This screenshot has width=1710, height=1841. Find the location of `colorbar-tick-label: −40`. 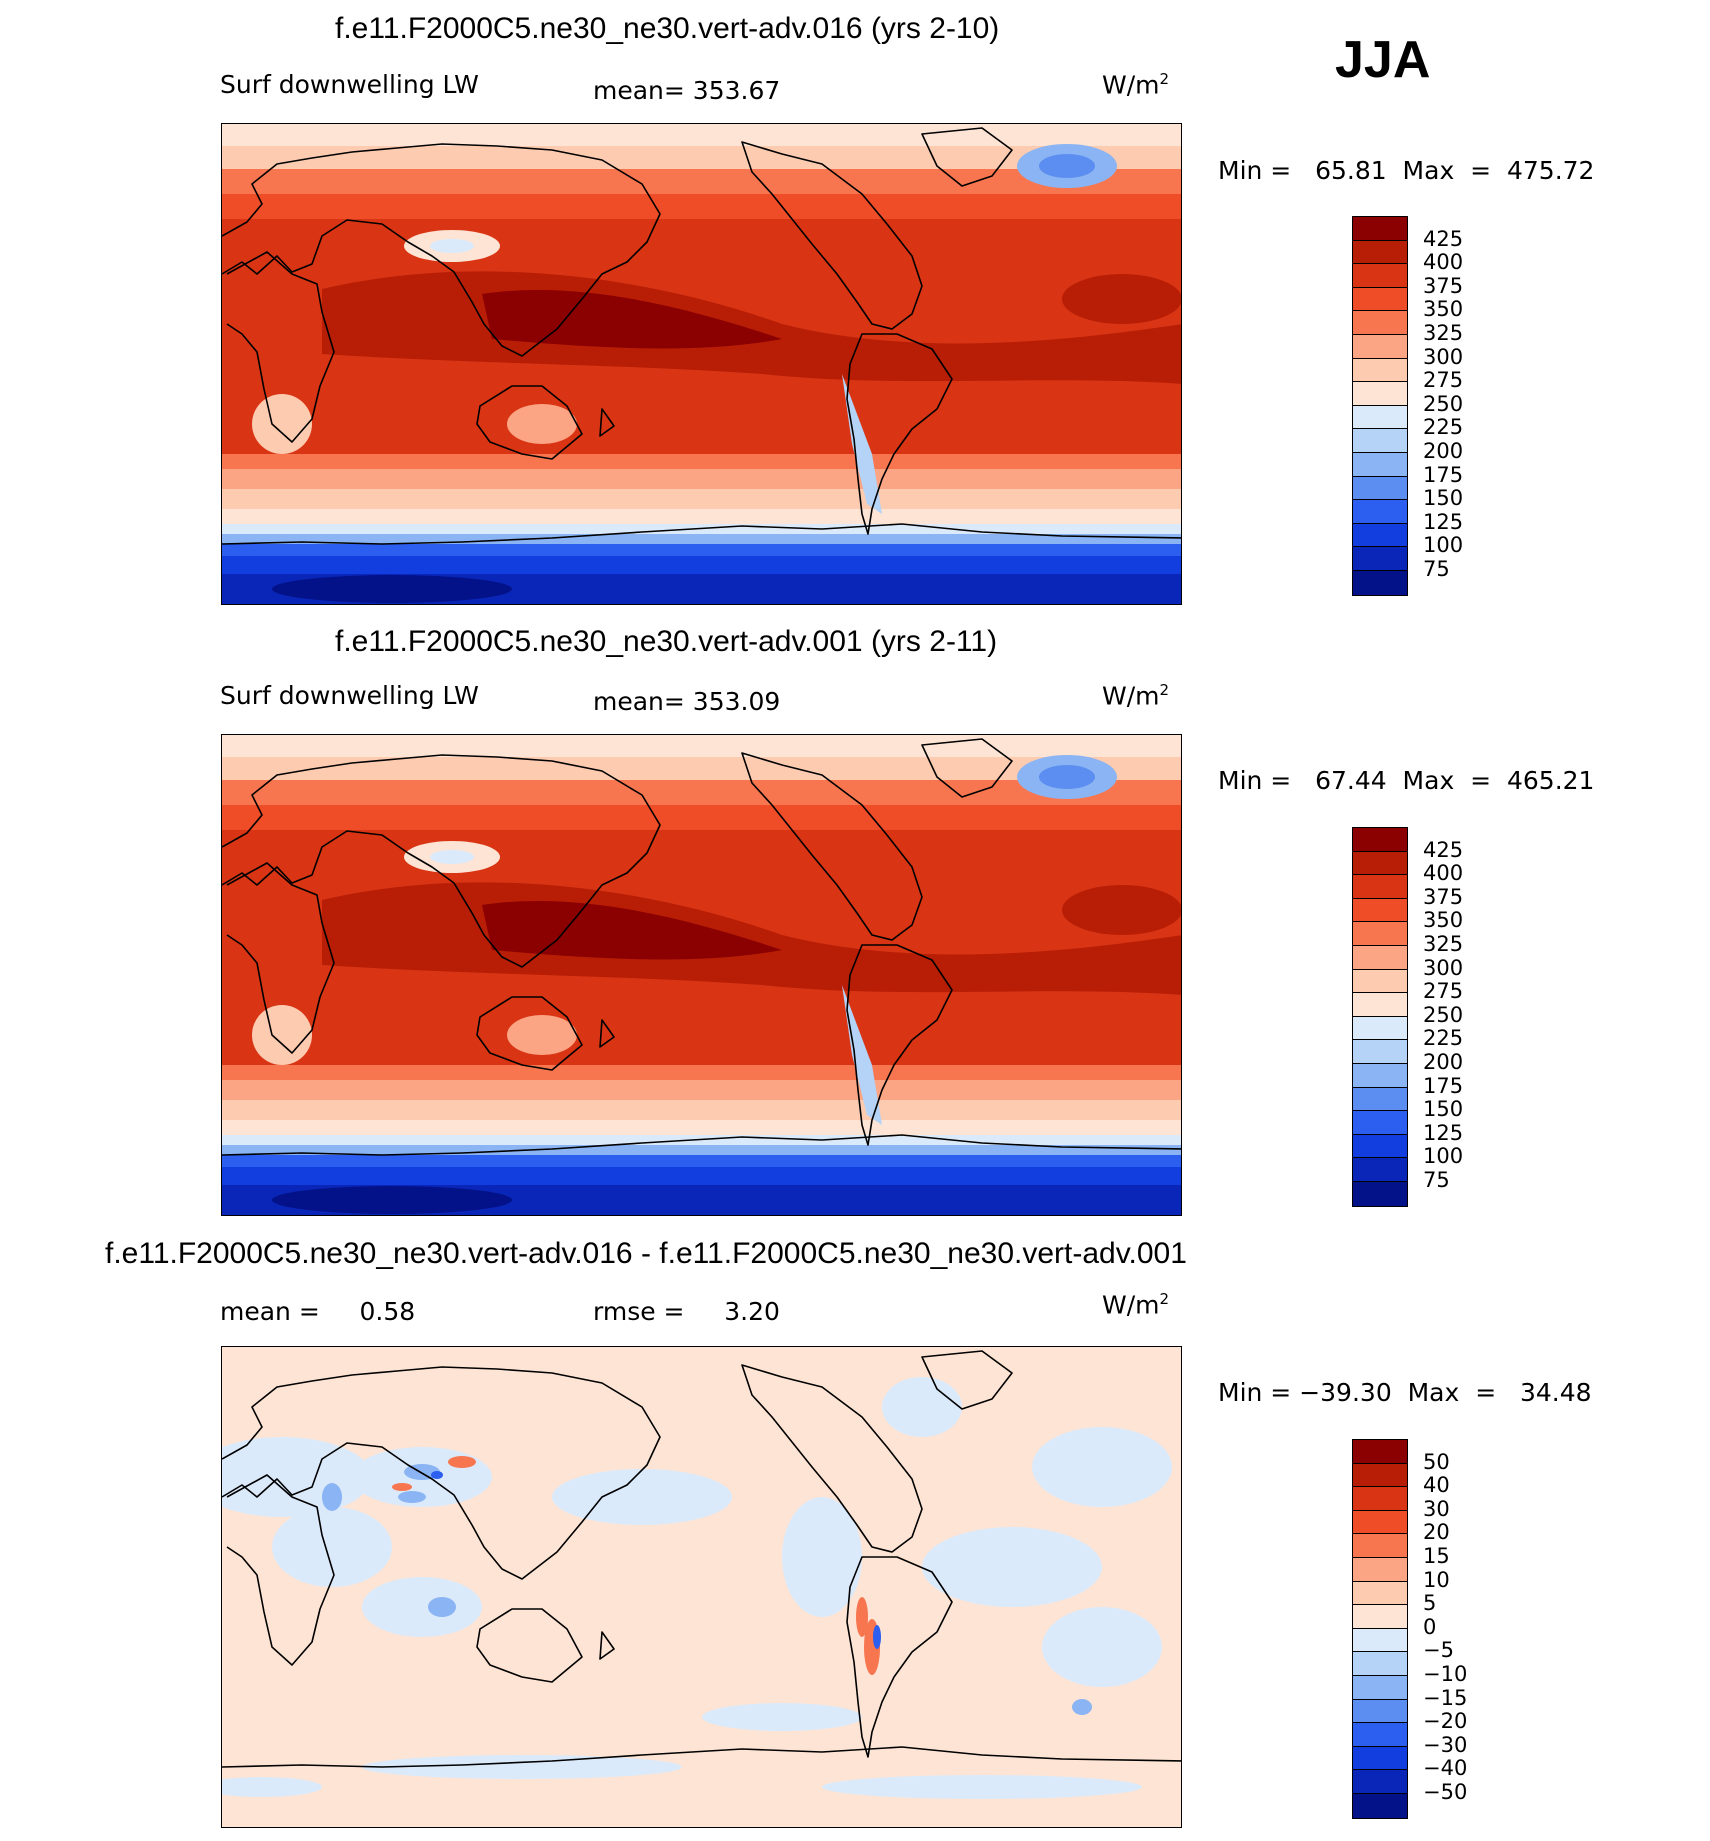

colorbar-tick-label: −40 is located at coordinates (1445, 1768).